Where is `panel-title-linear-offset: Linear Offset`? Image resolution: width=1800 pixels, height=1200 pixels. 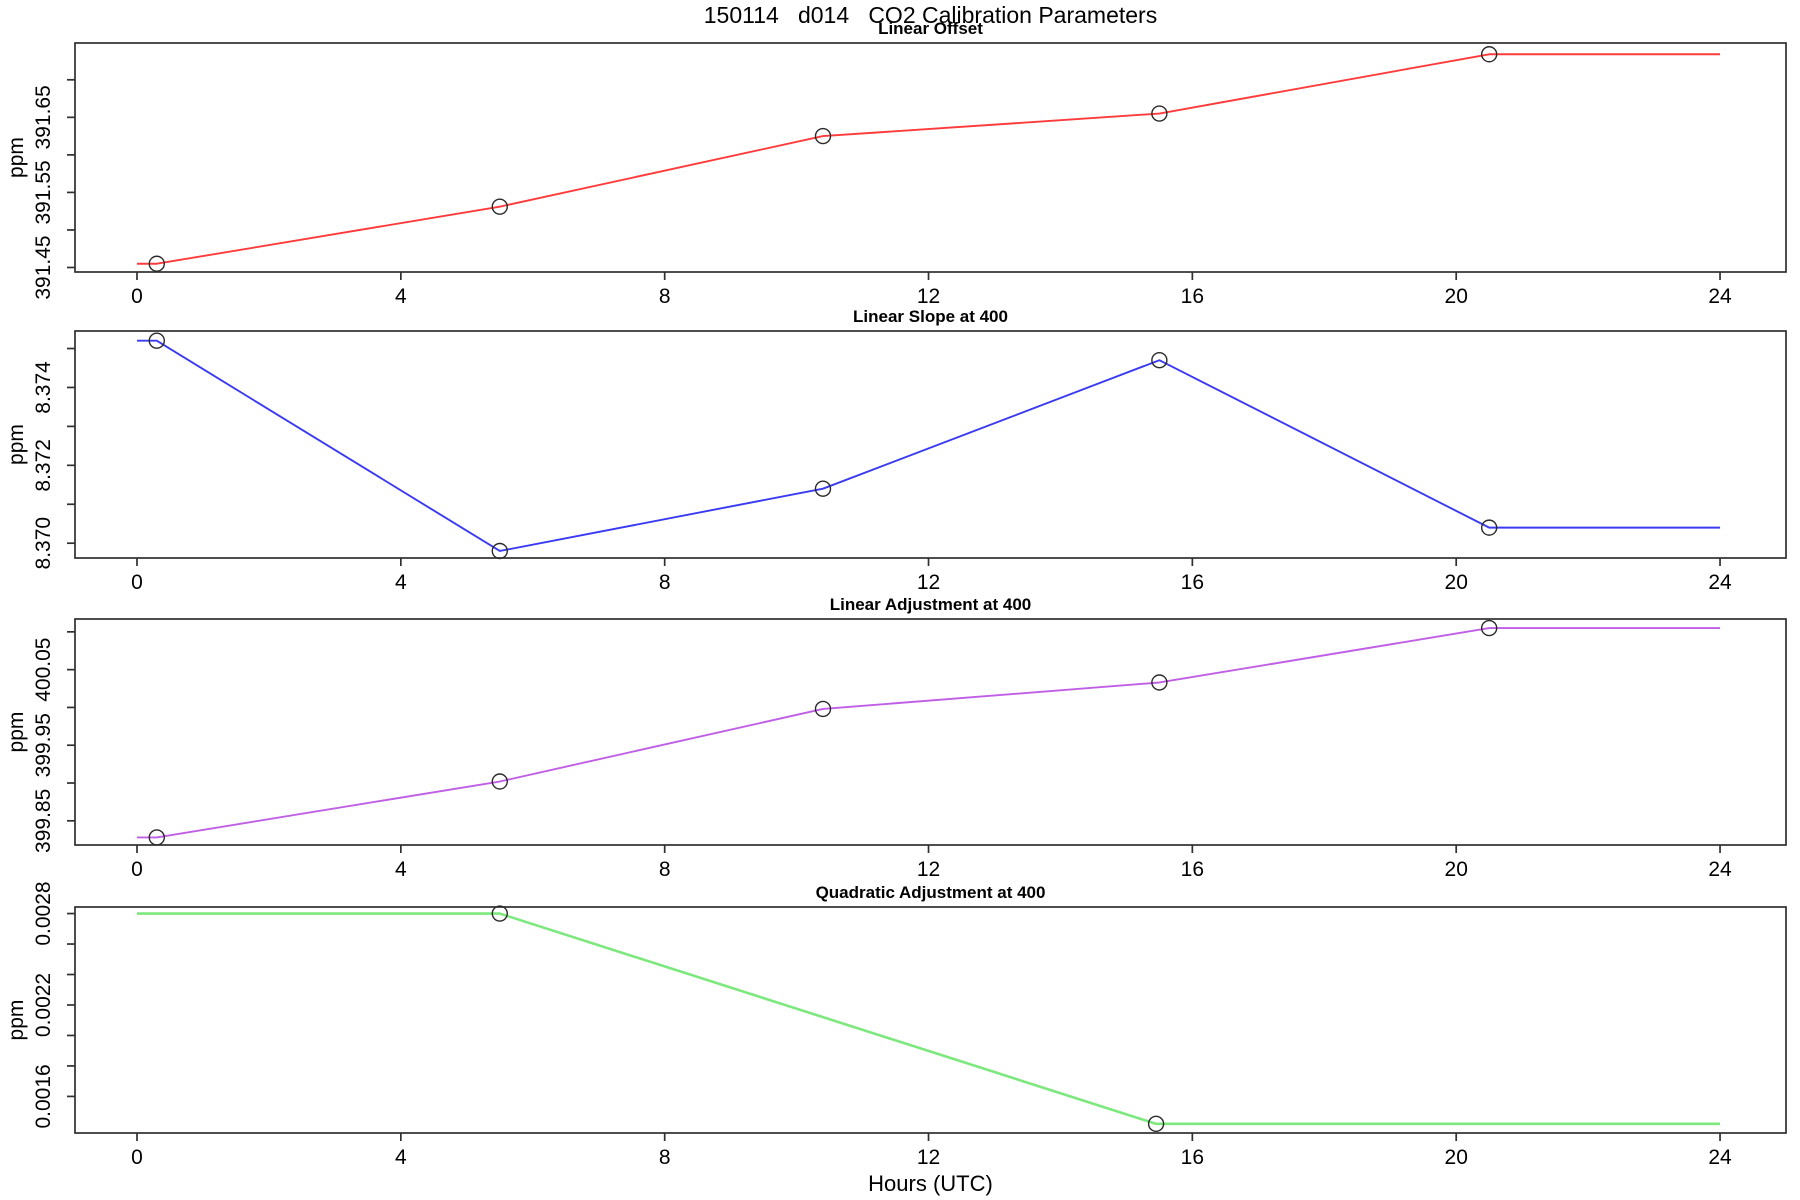
panel-title-linear-offset: Linear Offset is located at coordinates (930, 28).